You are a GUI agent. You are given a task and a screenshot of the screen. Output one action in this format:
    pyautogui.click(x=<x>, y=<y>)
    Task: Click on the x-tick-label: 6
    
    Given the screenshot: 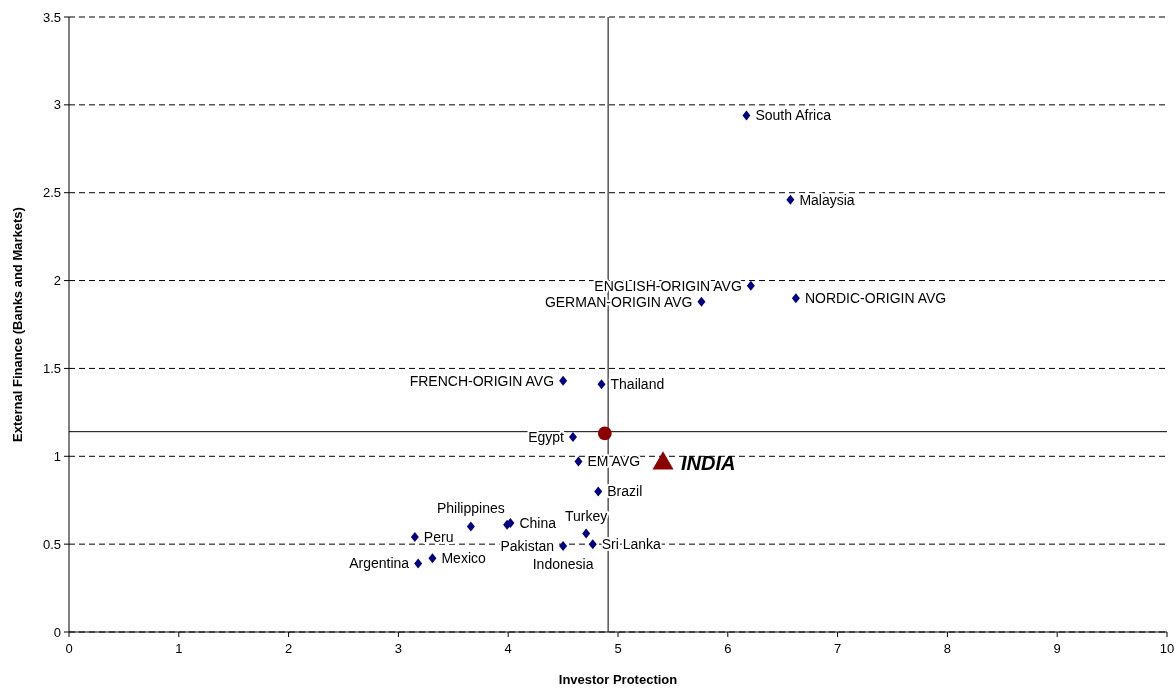 What is the action you would take?
    pyautogui.click(x=728, y=648)
    